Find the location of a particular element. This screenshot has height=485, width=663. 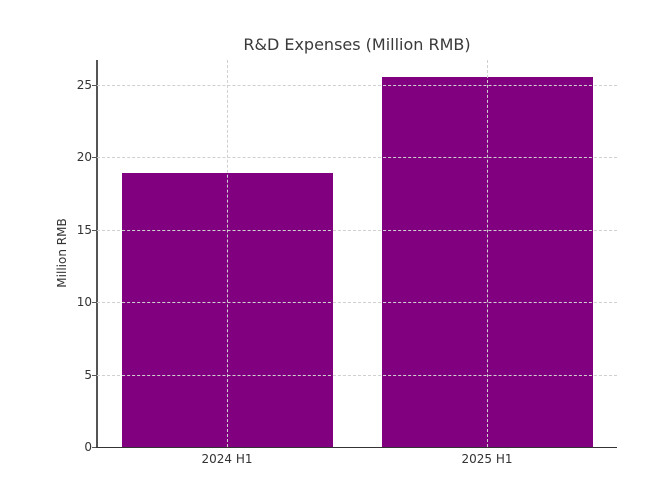

chart-title: R&D Expenses (Million RMB) is located at coordinates (357, 44).